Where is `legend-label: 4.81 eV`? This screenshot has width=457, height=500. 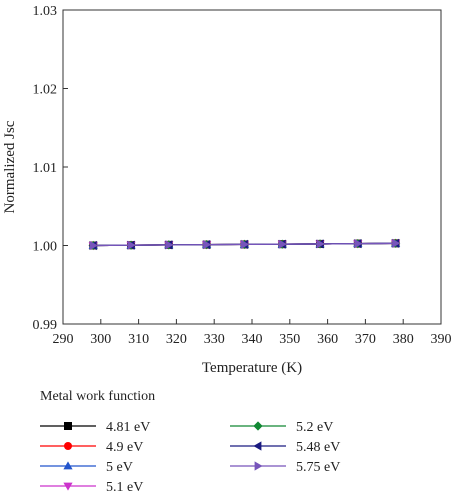
legend-label: 4.81 eV is located at coordinates (128, 427).